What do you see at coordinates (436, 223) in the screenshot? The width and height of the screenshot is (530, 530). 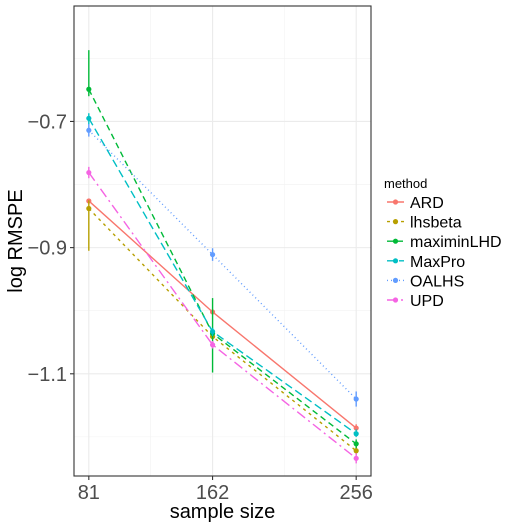 I see `legend-label: lhsbeta` at bounding box center [436, 223].